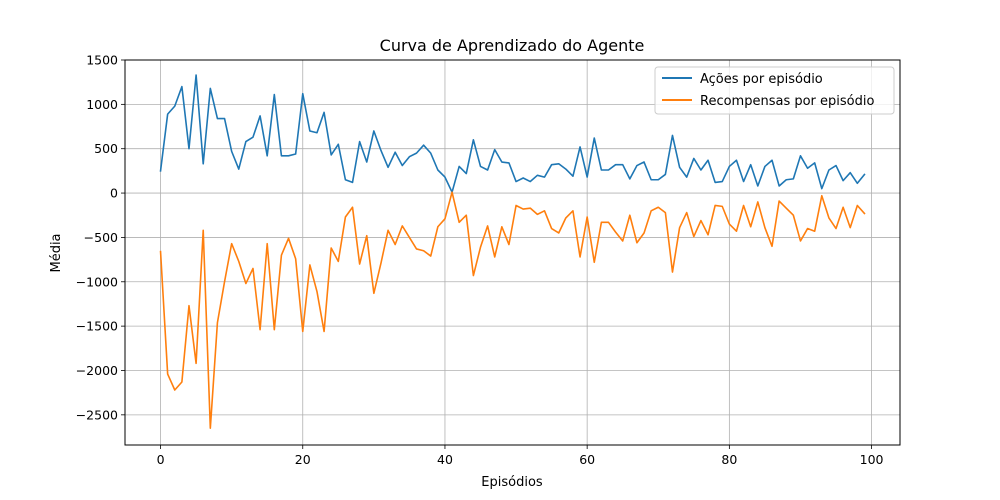  Describe the element at coordinates (97, 414) in the screenshot. I see `y-tick-label: −2500` at that location.